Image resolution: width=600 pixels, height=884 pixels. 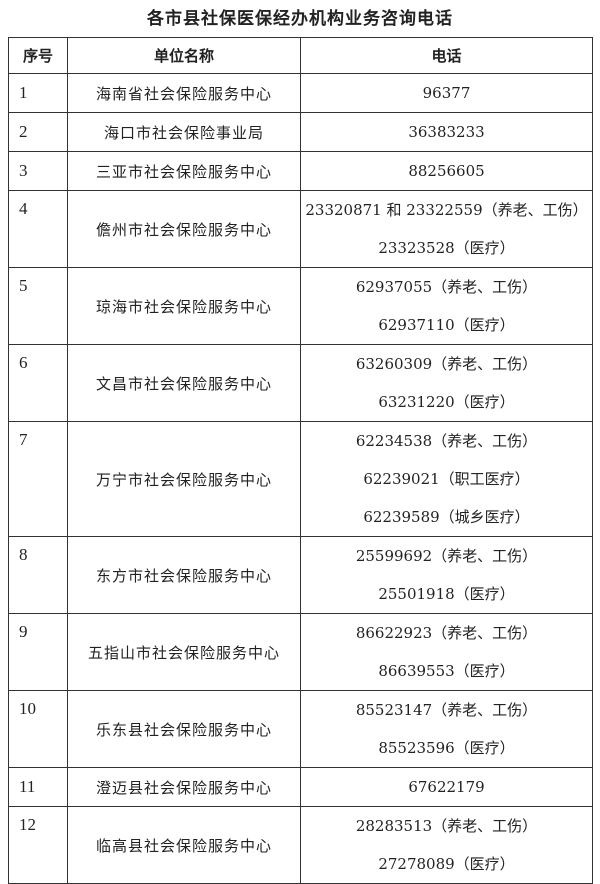 I want to click on unit-name: 万宁市社会保险服务中心, so click(x=184, y=479).